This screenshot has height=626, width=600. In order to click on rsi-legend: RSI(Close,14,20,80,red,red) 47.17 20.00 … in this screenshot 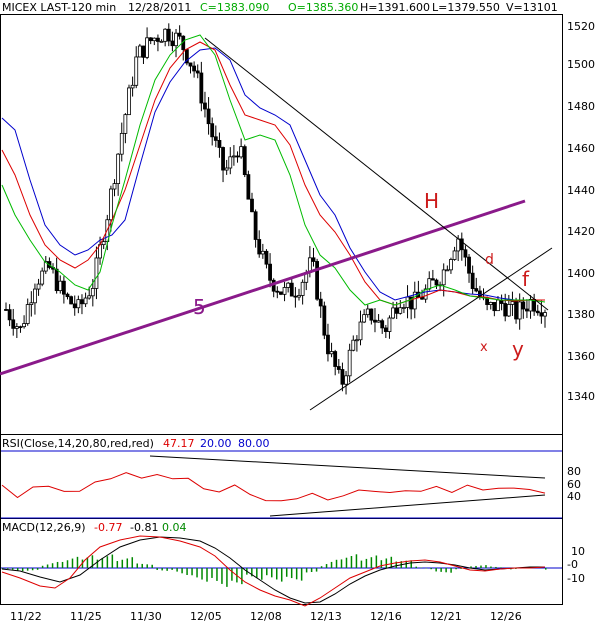, I will do `click(136, 443)`.